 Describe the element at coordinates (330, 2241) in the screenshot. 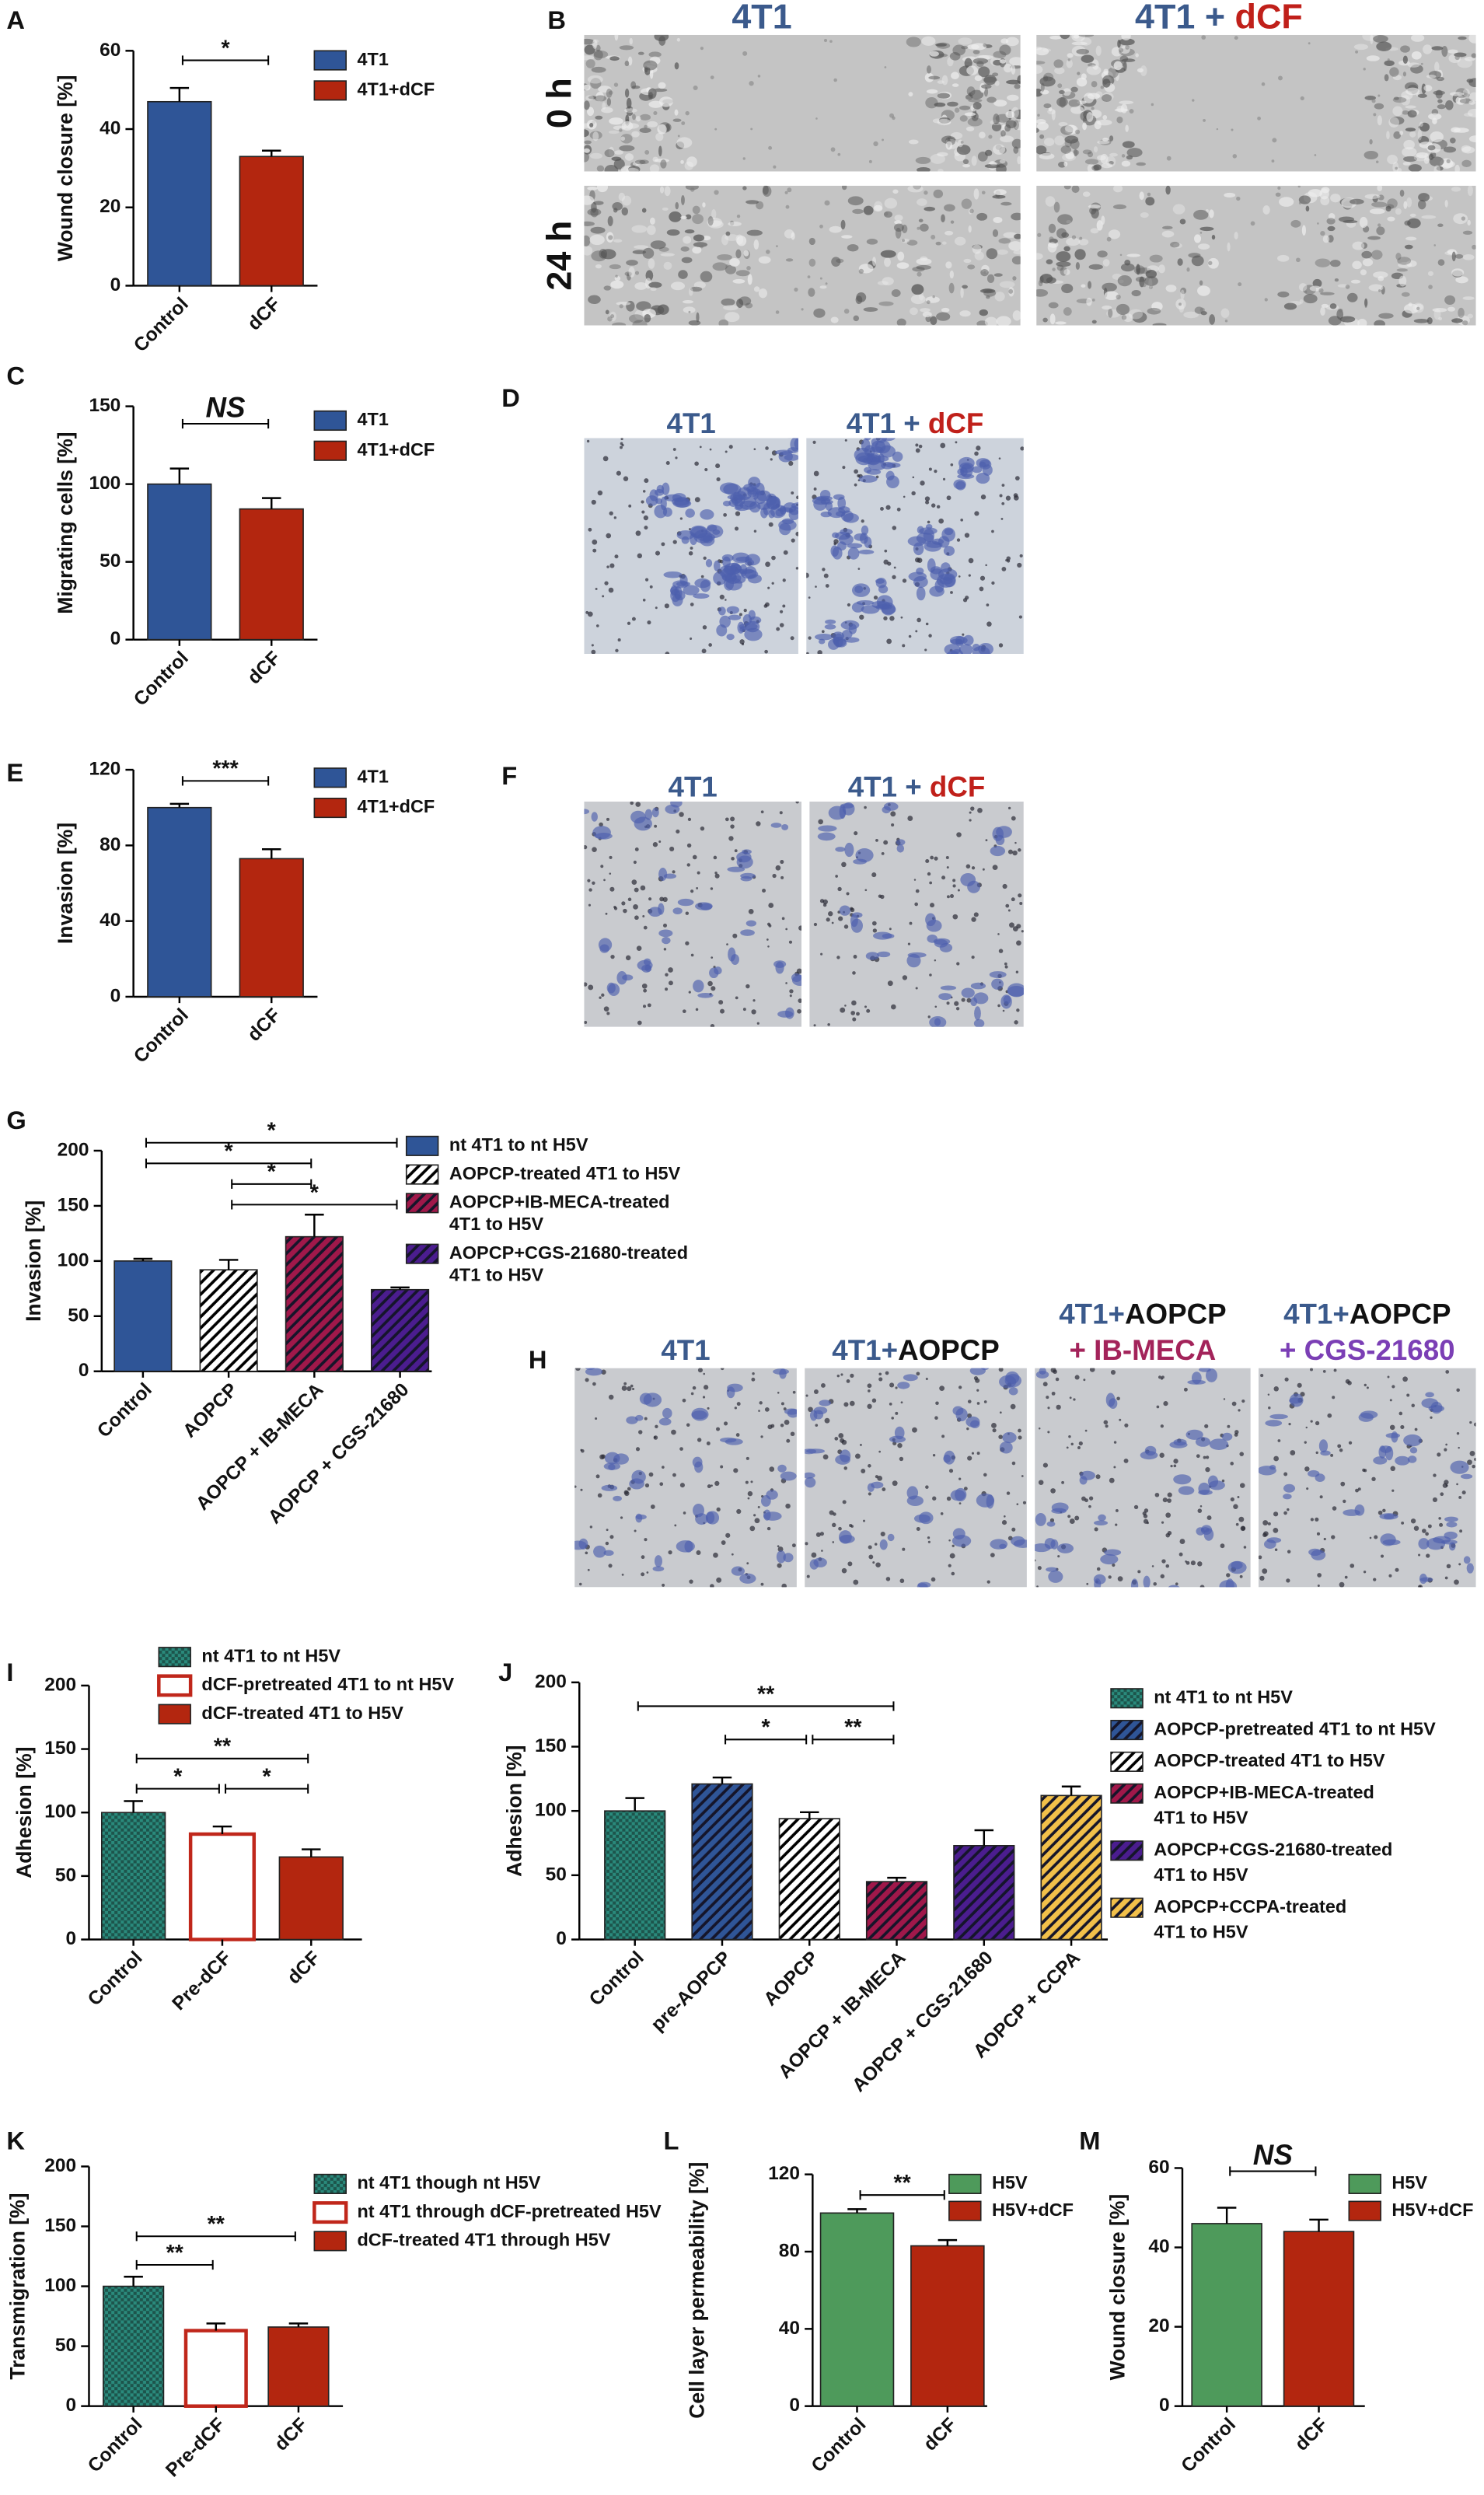

I see `legend-swatch` at that location.